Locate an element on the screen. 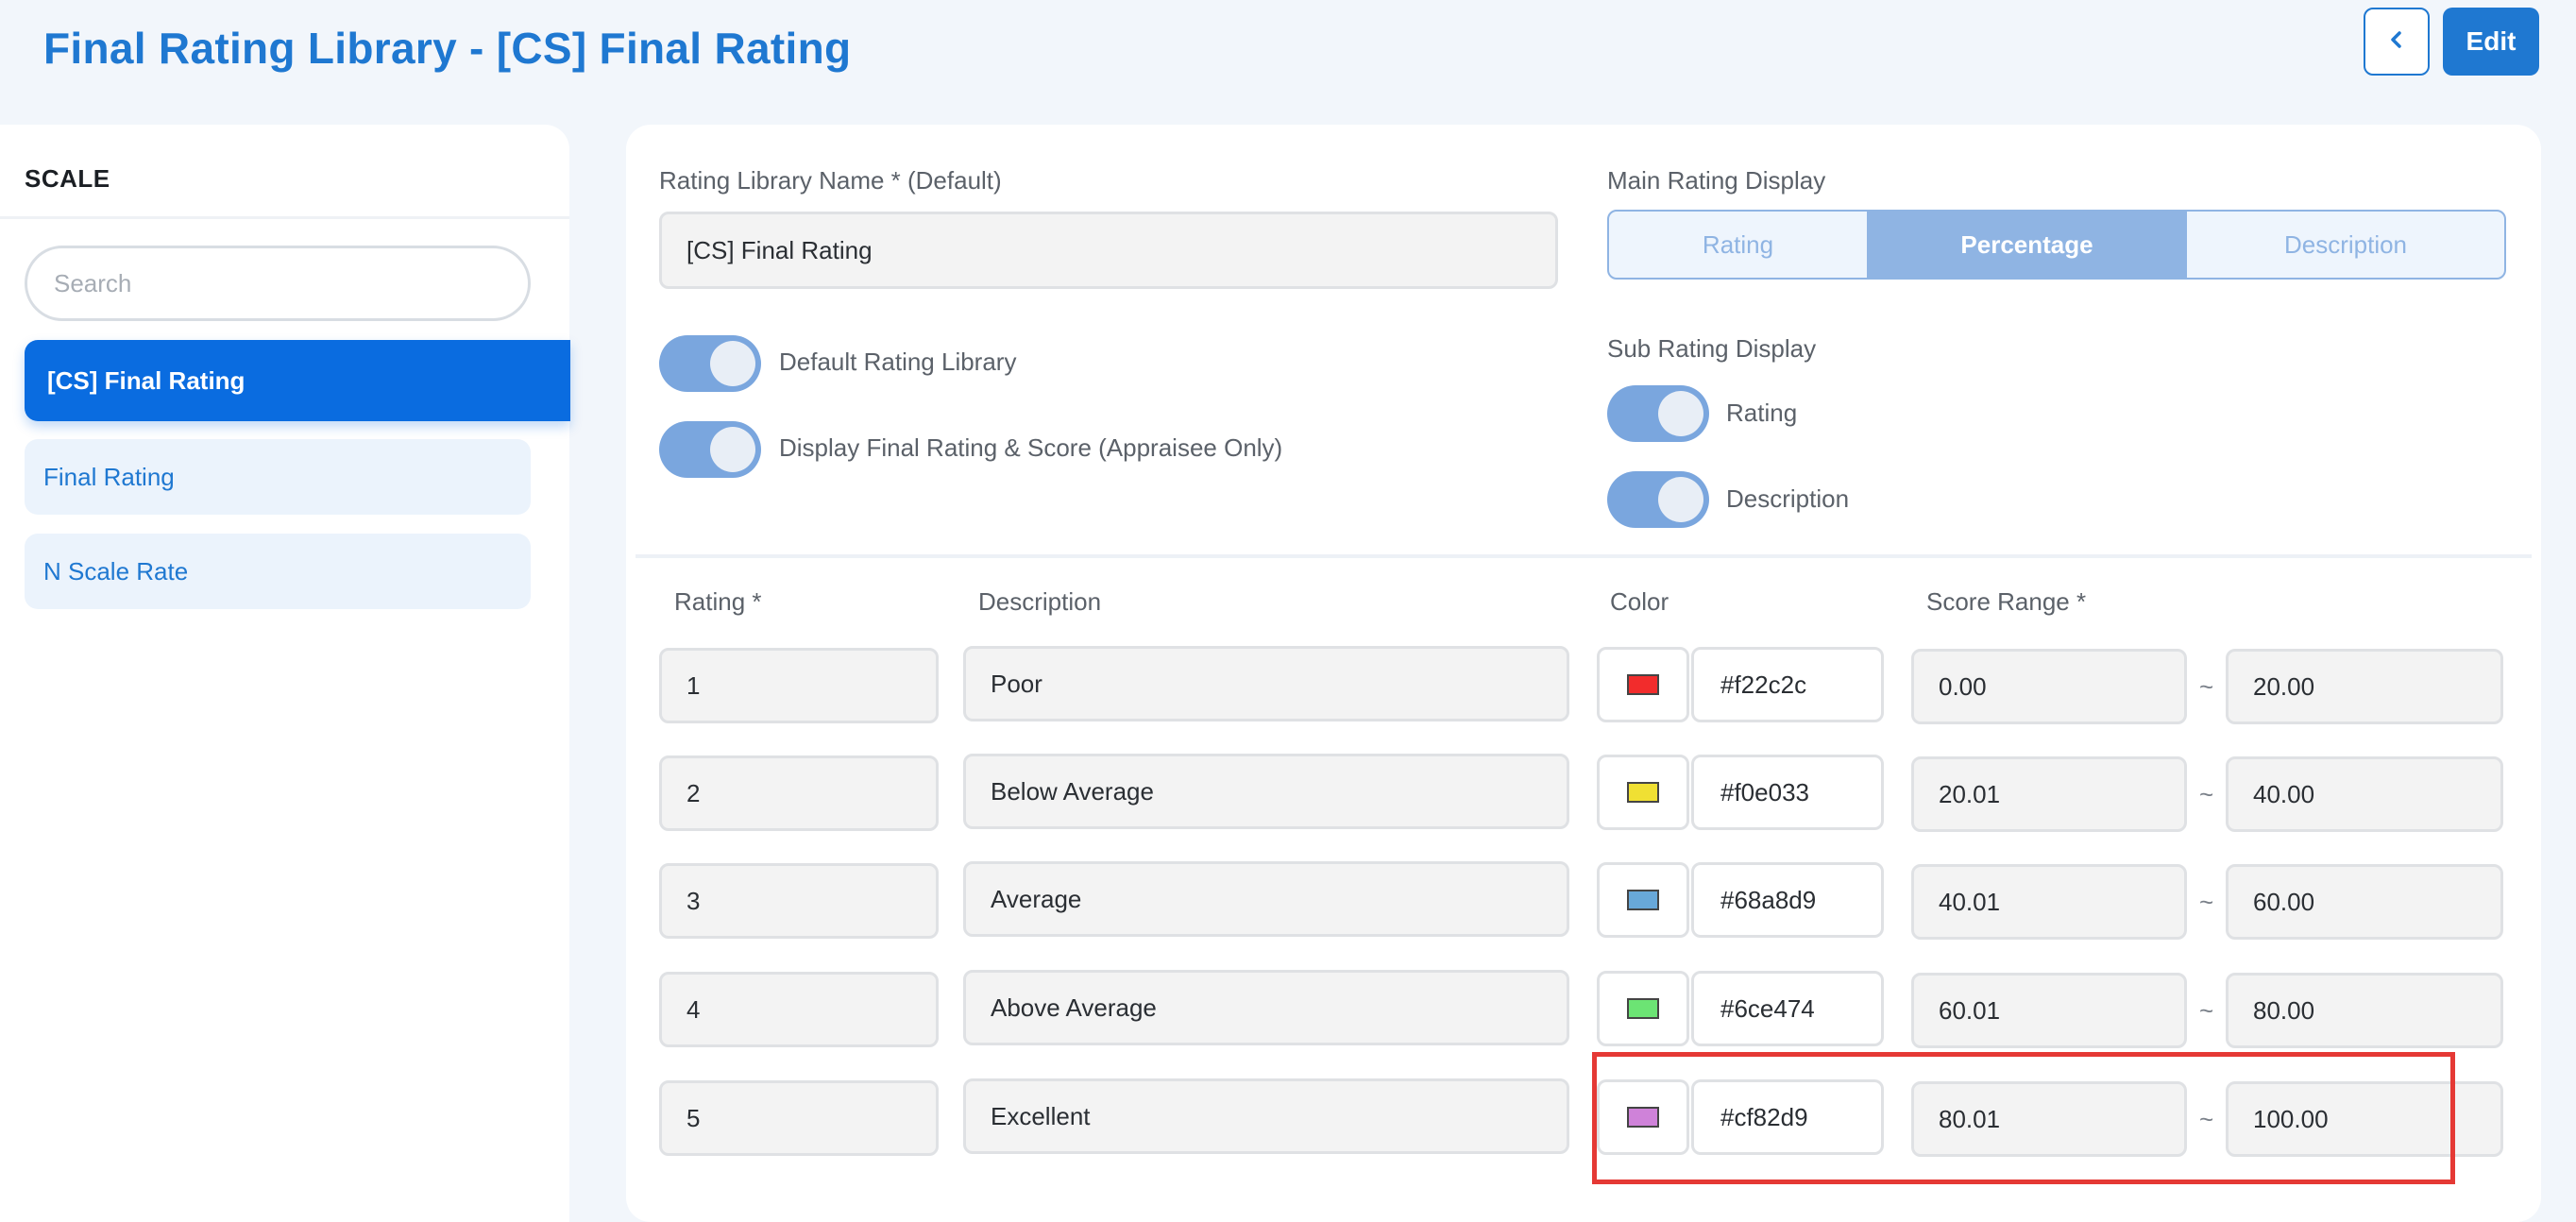 The width and height of the screenshot is (2576, 1222). divider is located at coordinates (284, 217).